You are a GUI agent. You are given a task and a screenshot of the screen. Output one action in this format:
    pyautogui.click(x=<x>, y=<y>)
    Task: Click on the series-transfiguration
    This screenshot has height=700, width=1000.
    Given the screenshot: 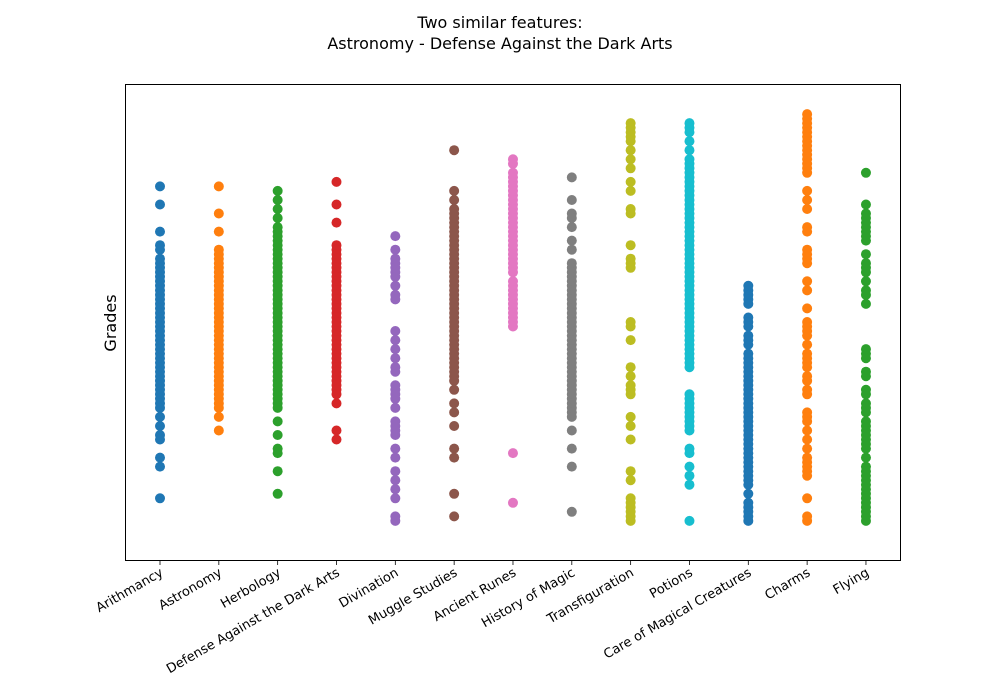 What is the action you would take?
    pyautogui.click(x=630, y=322)
    